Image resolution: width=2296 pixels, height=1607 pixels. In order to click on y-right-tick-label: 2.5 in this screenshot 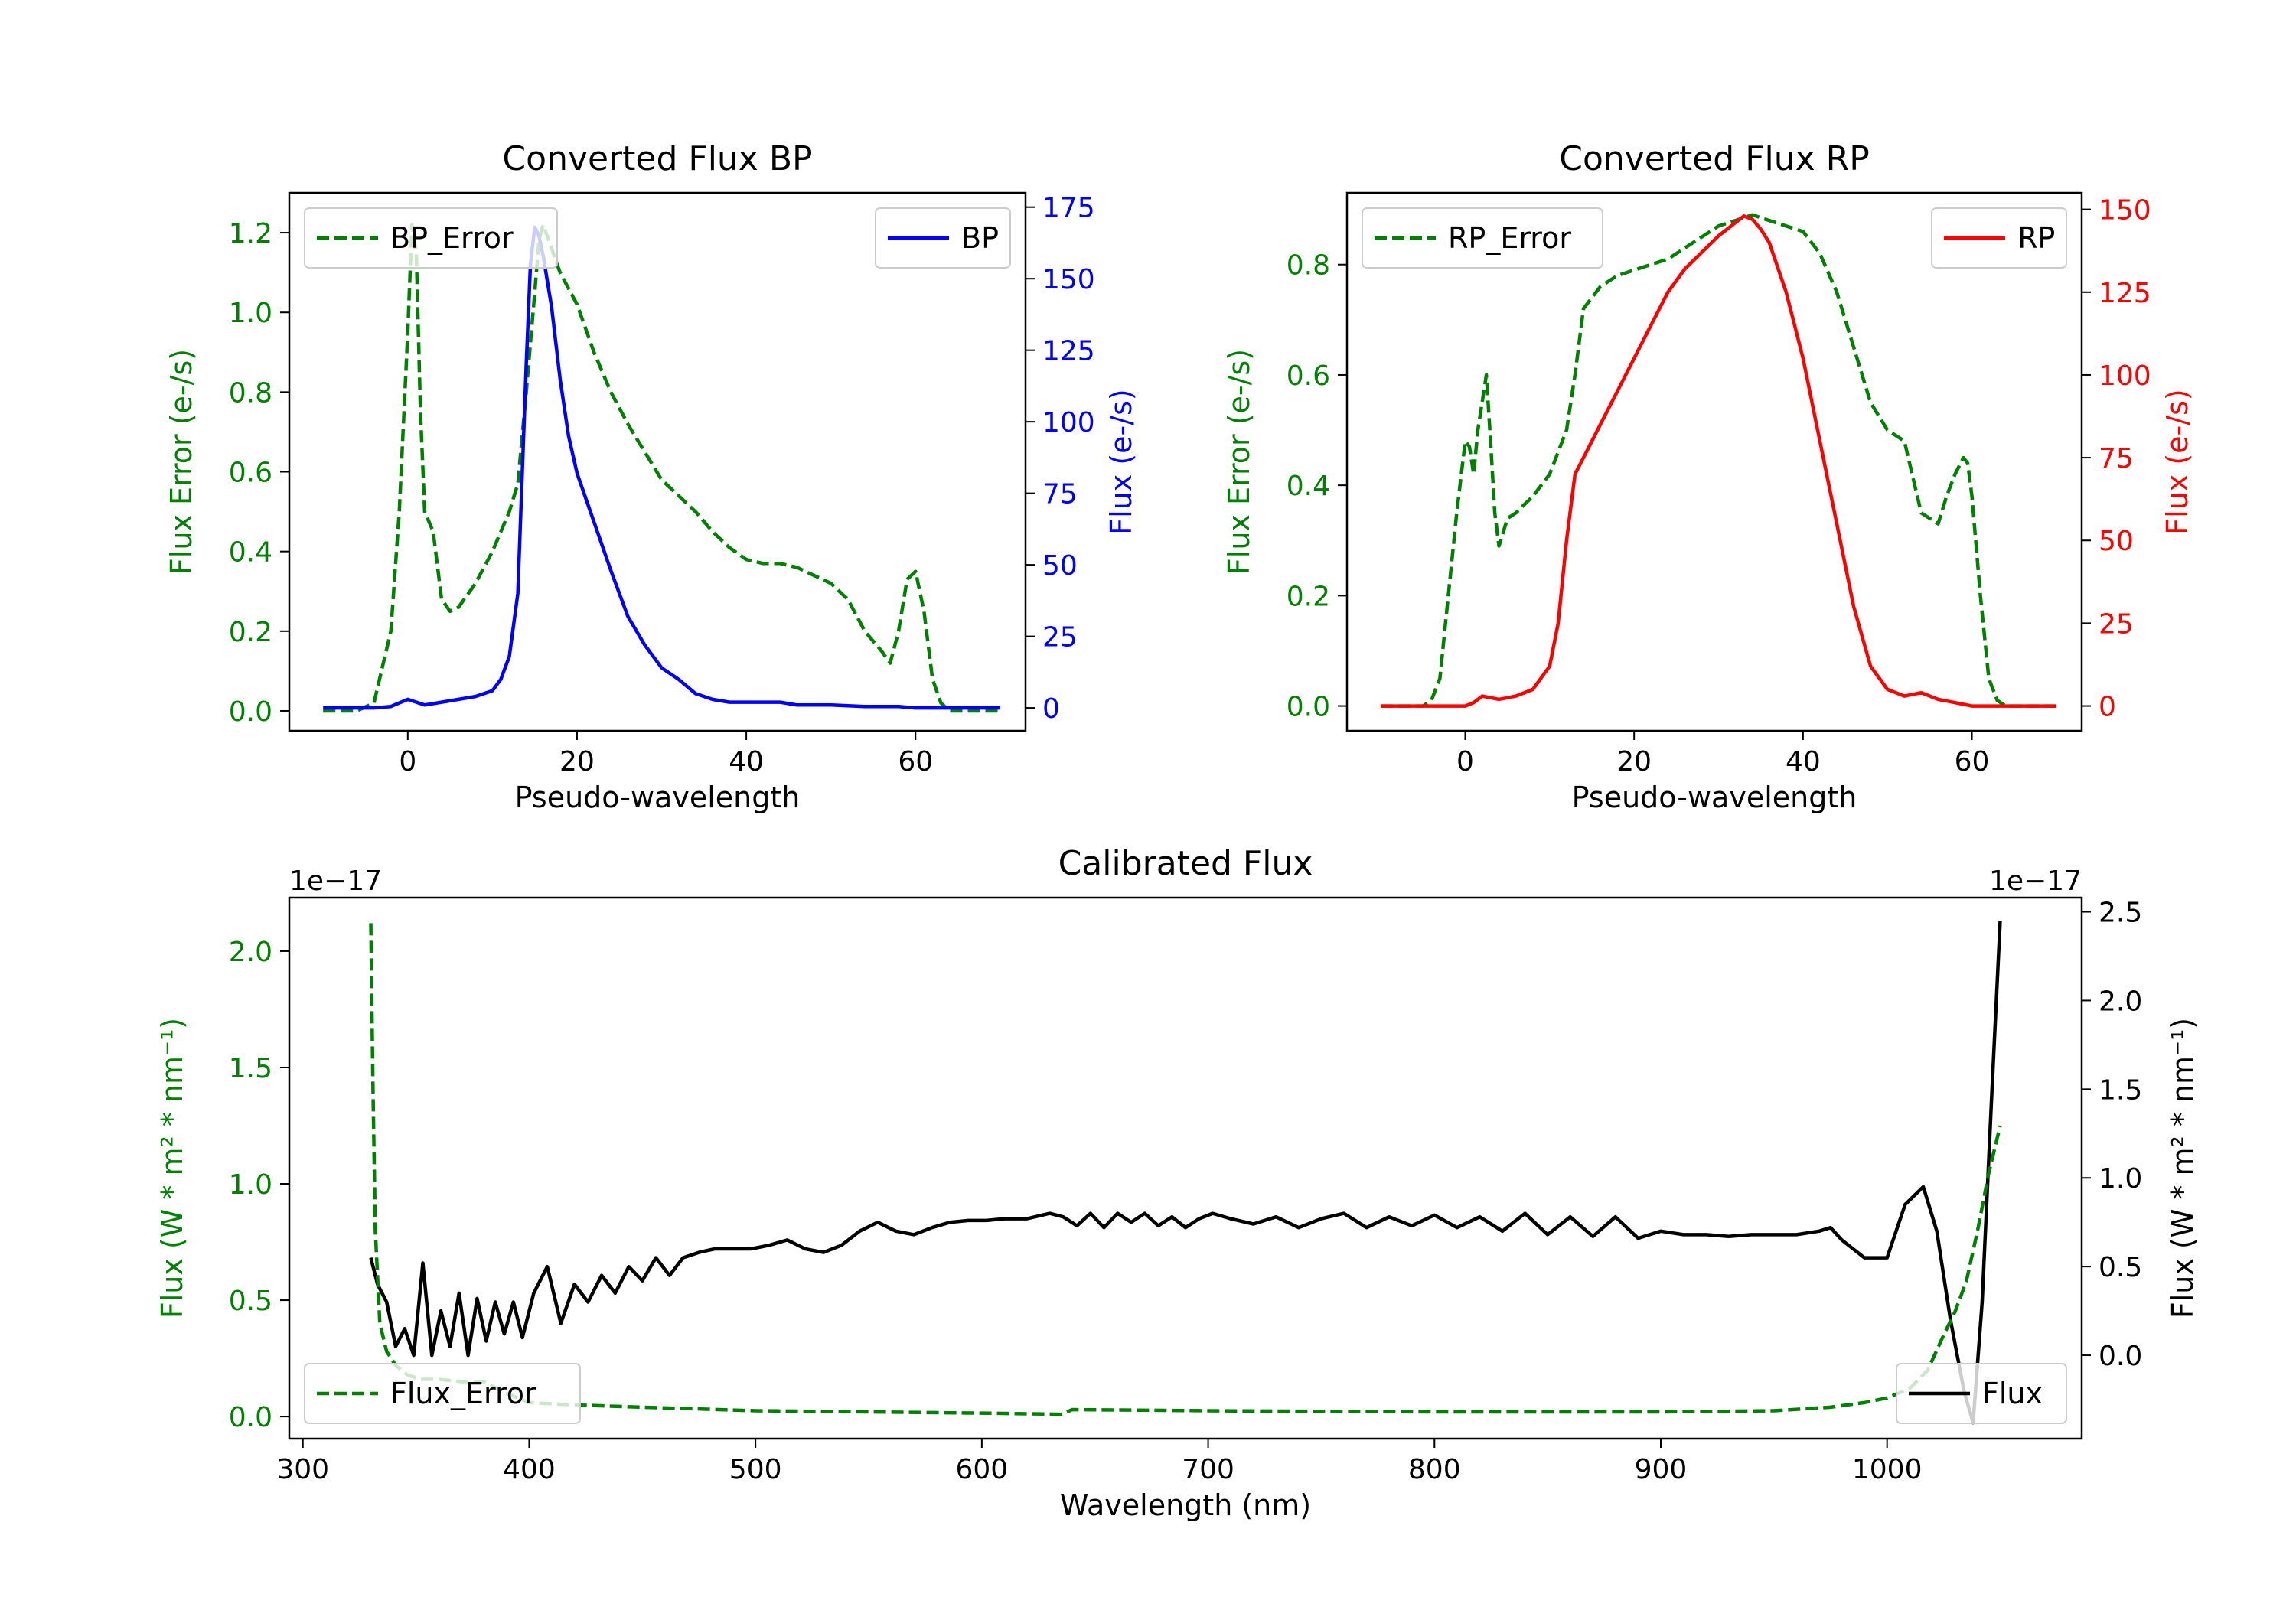, I will do `click(2120, 914)`.